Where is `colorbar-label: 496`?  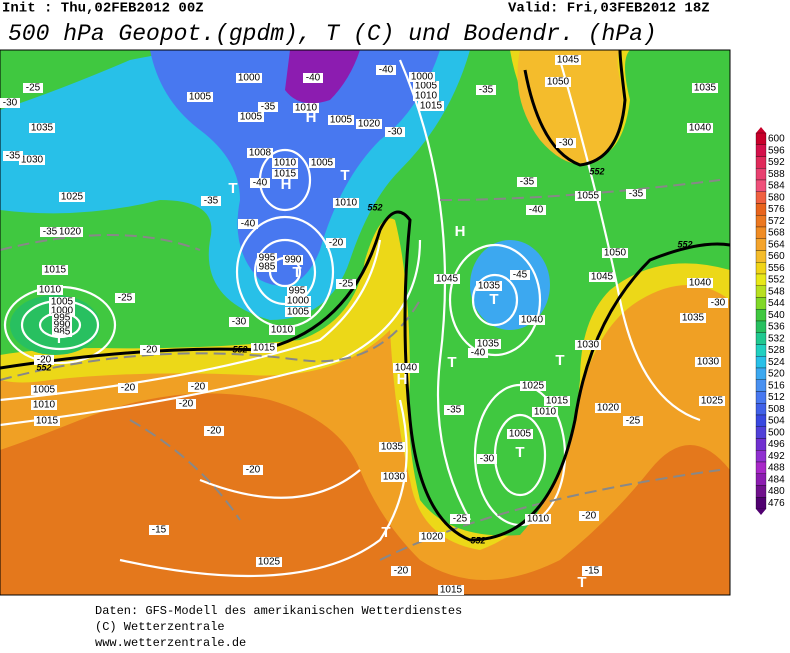 colorbar-label: 496 is located at coordinates (776, 444).